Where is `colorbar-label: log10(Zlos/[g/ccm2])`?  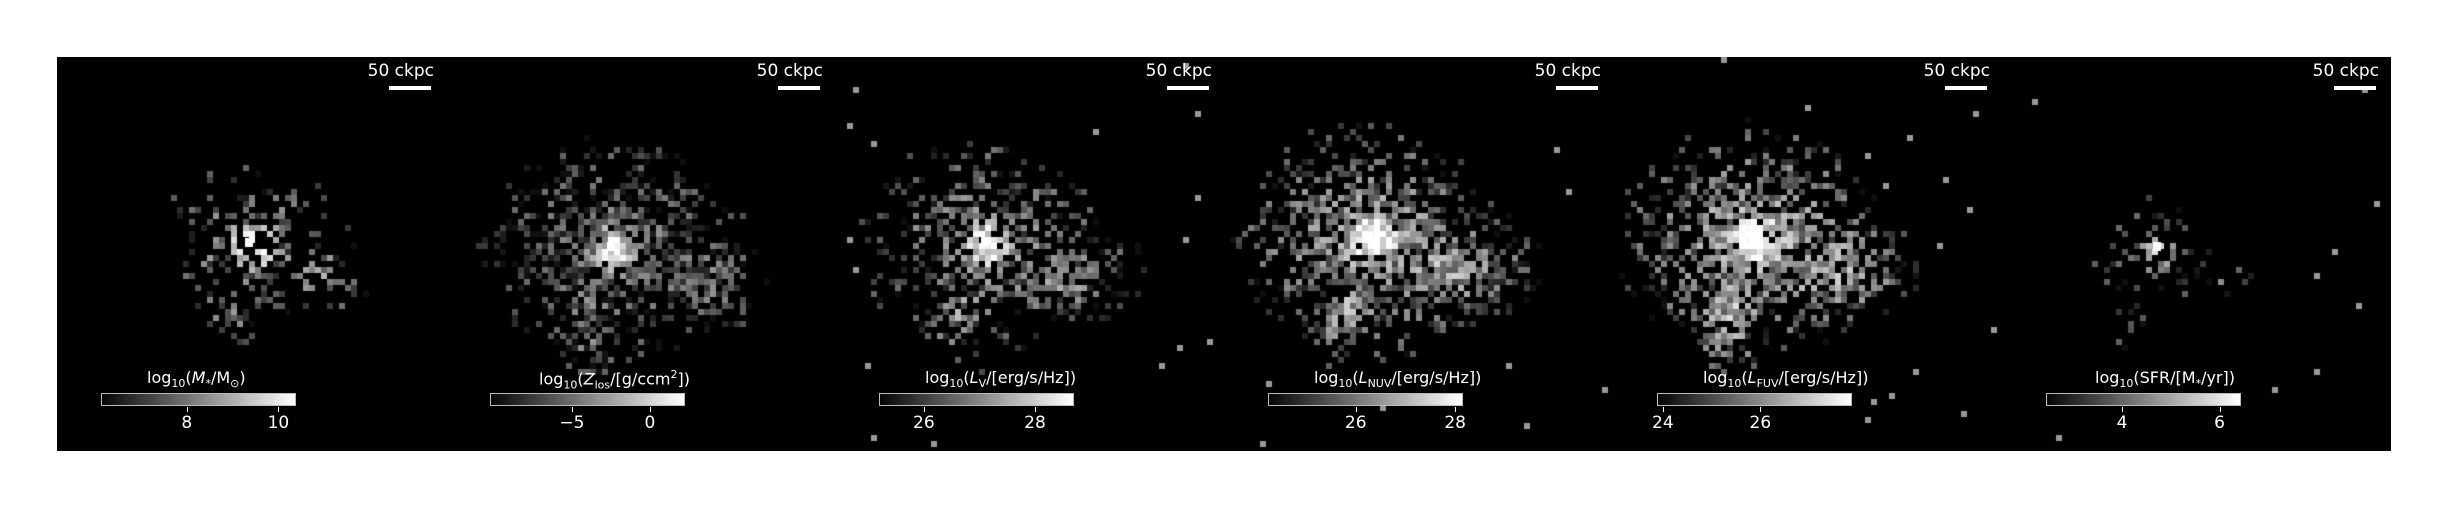 colorbar-label: log10(Zlos/[g/ccm2]) is located at coordinates (614, 380).